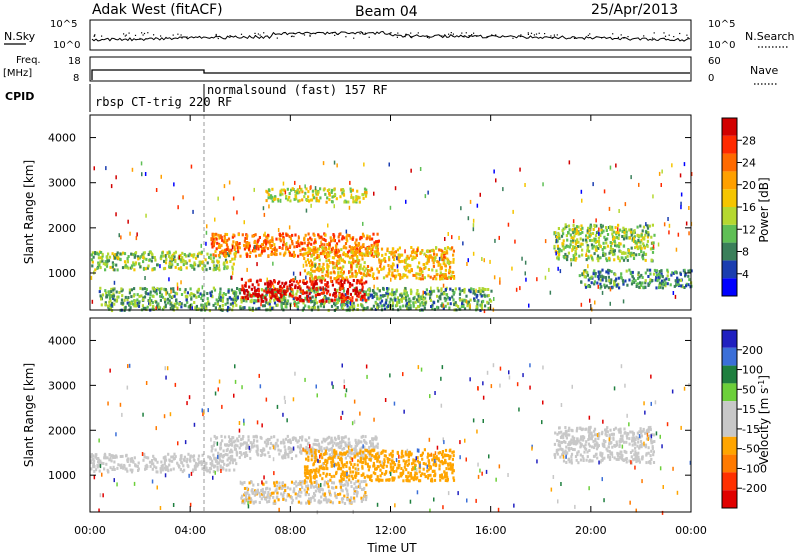  Describe the element at coordinates (62, 228) in the screenshot. I see `y-tick-label: 2000` at that location.